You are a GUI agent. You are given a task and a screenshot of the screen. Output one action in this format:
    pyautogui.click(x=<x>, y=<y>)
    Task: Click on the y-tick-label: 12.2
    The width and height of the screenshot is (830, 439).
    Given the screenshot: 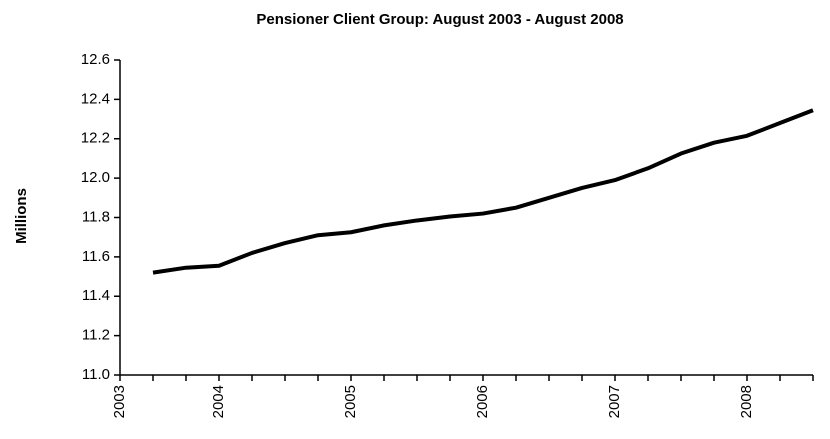 What is the action you would take?
    pyautogui.click(x=95, y=138)
    